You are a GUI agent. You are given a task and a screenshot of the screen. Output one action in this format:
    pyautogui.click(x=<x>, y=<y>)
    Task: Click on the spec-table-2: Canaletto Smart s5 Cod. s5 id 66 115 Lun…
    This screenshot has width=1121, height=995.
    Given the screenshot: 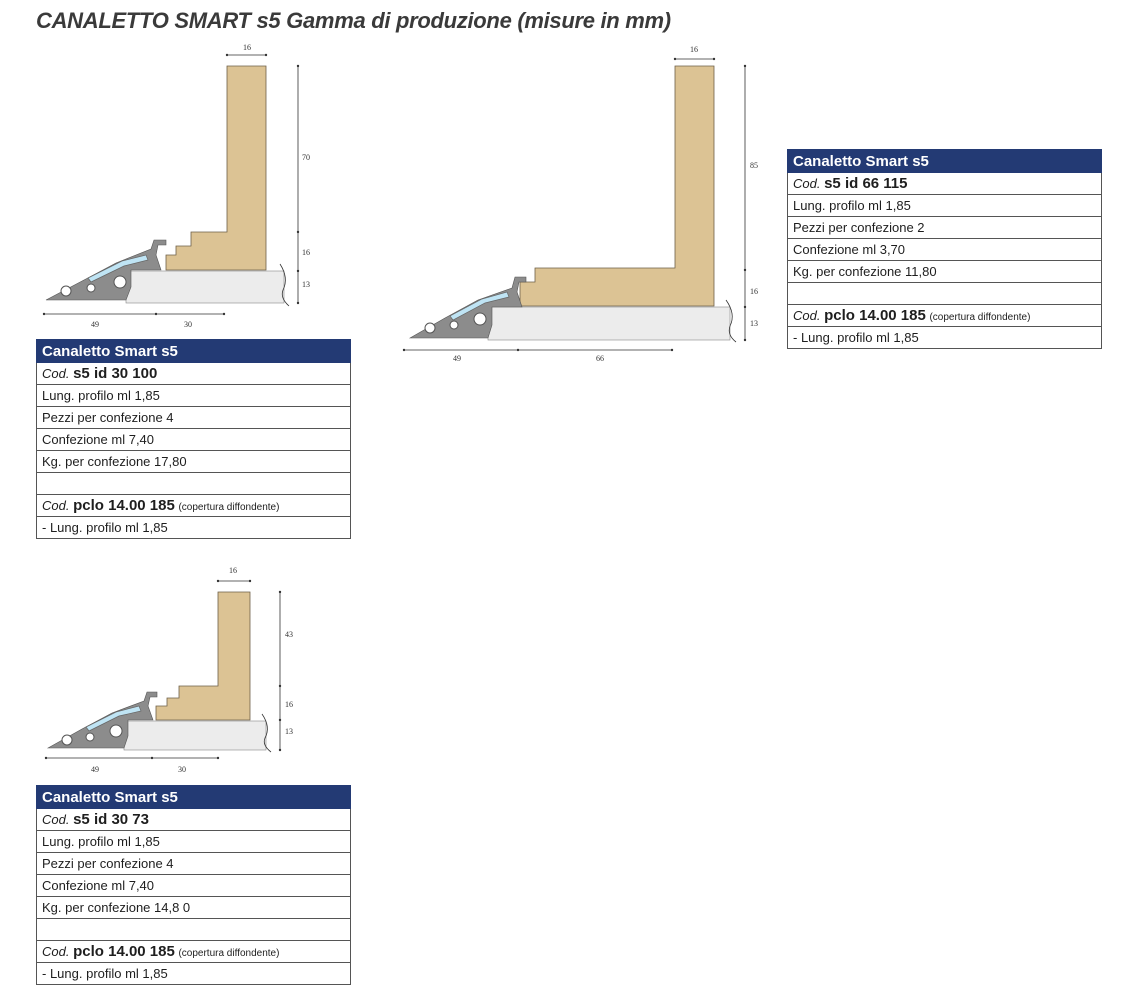 What is the action you would take?
    pyautogui.click(x=944, y=249)
    